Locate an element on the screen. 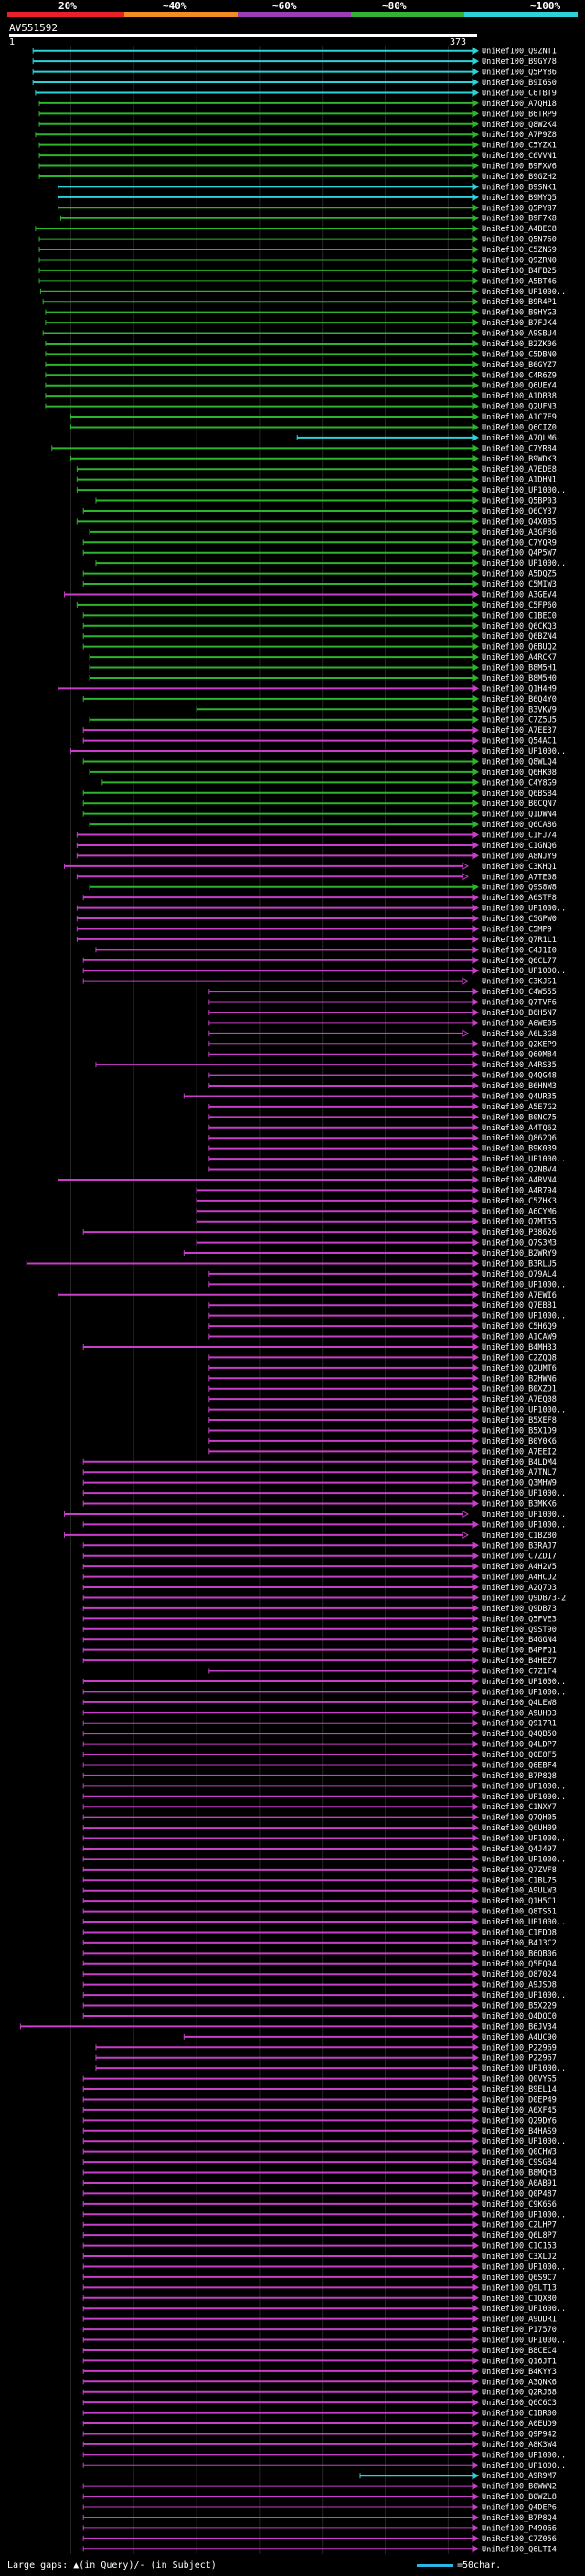 The width and height of the screenshot is (585, 2576). hit-row: UniRef100_Q2RJ68 is located at coordinates (319, 2393).